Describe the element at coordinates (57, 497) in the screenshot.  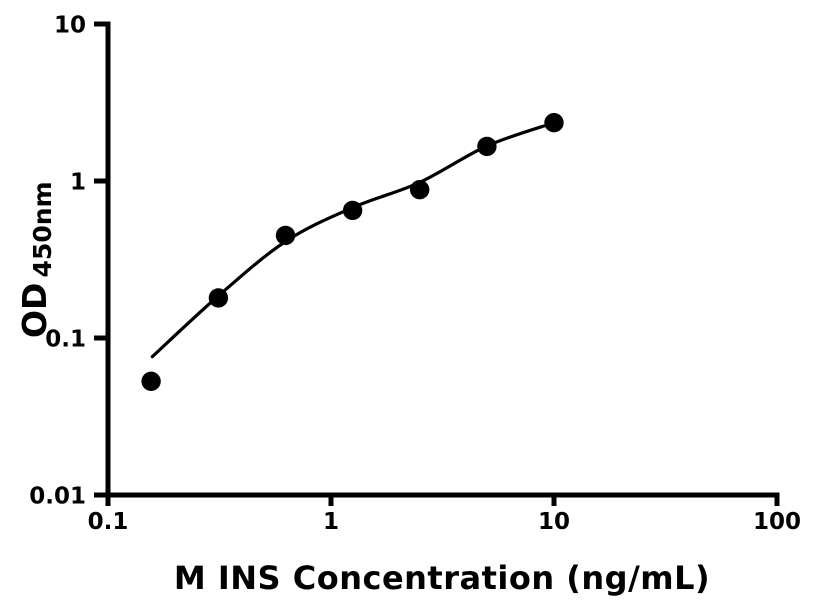
I see `y-tick-label: 0.01` at that location.